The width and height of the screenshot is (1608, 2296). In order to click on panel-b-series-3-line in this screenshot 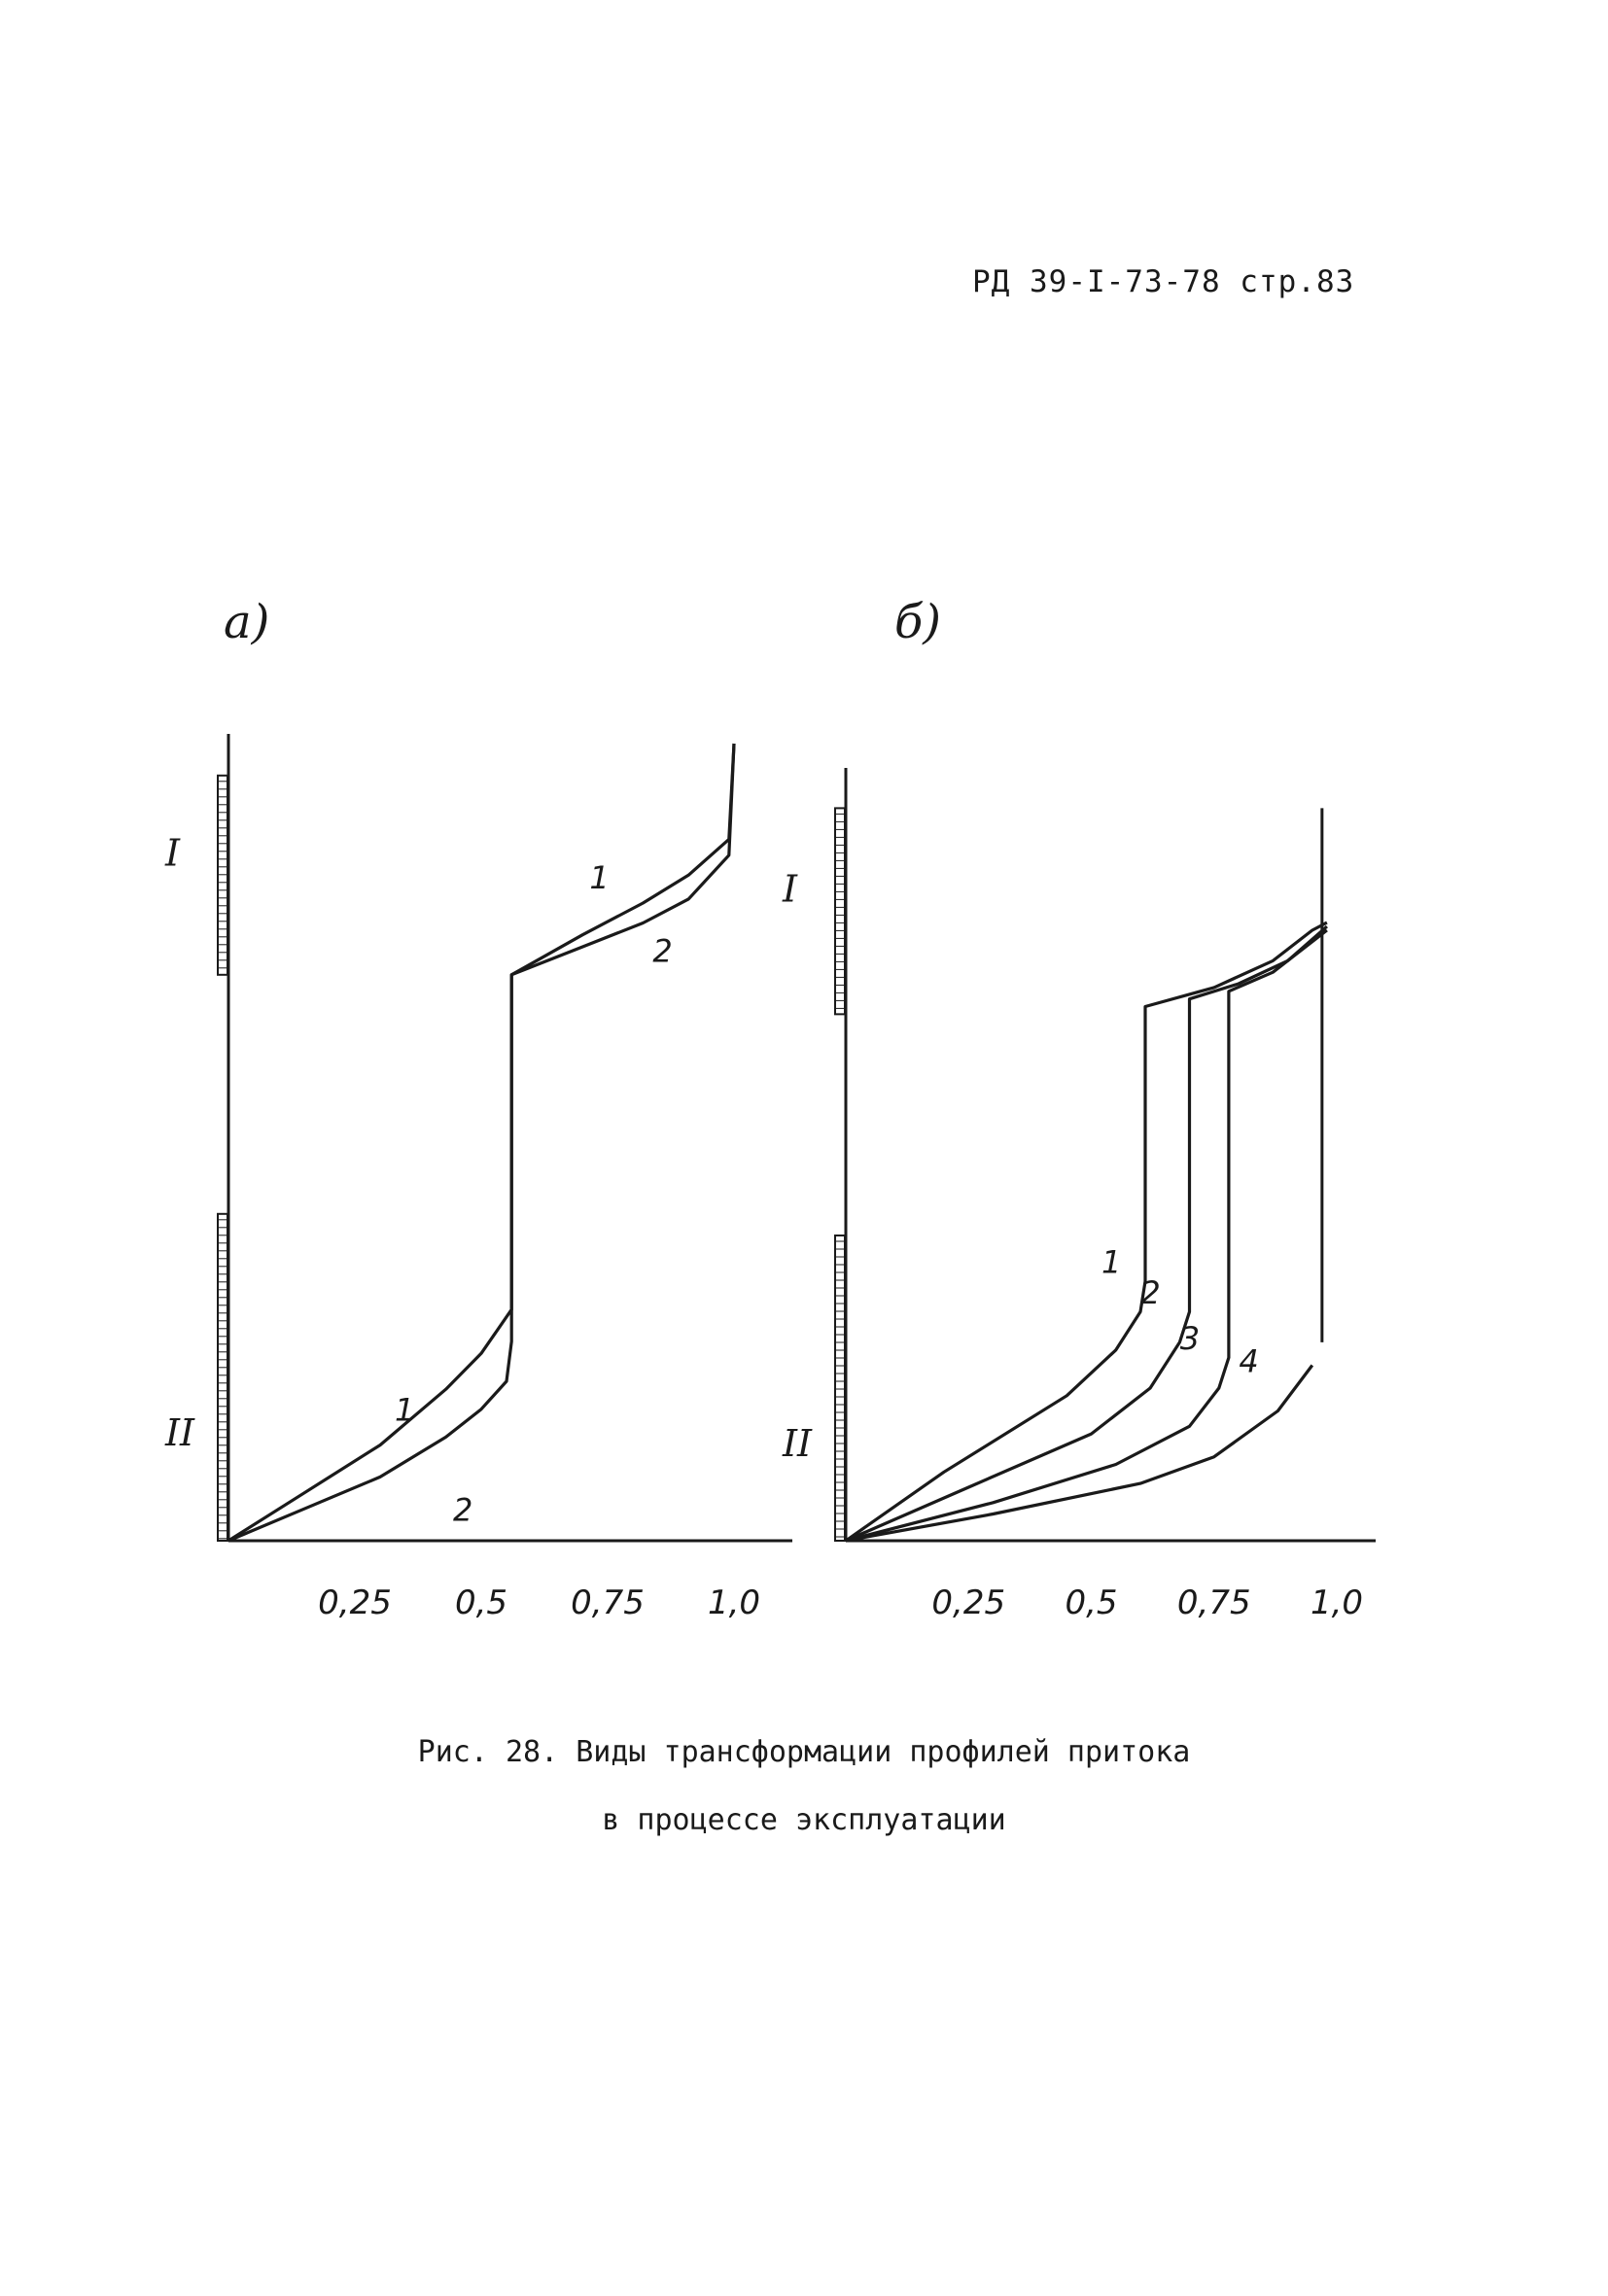, I will do `click(1086, 1235)`.